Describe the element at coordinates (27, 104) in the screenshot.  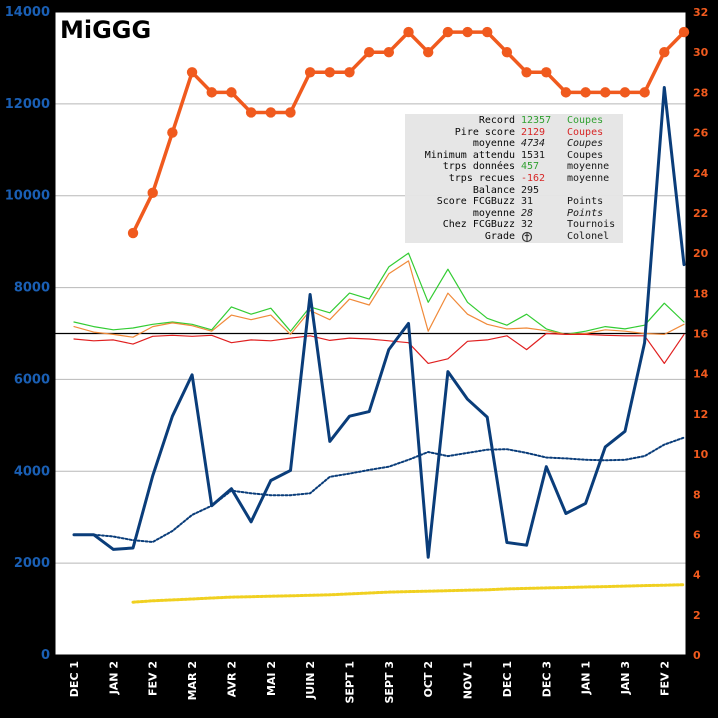
I see `y-left-tick-label: 12000` at that location.